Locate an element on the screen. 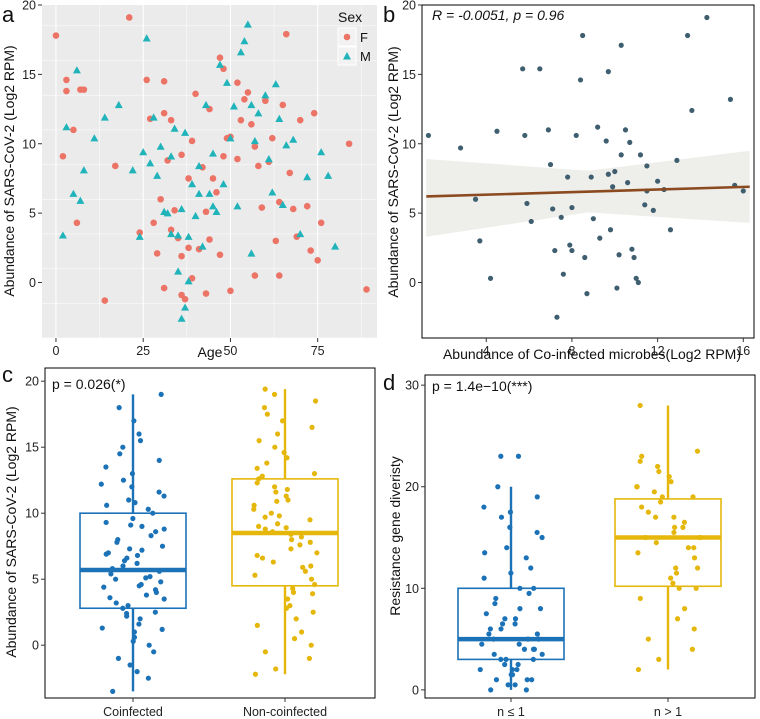  panel-d-ylabel: Resistance gene diveristy is located at coordinates (395, 536).